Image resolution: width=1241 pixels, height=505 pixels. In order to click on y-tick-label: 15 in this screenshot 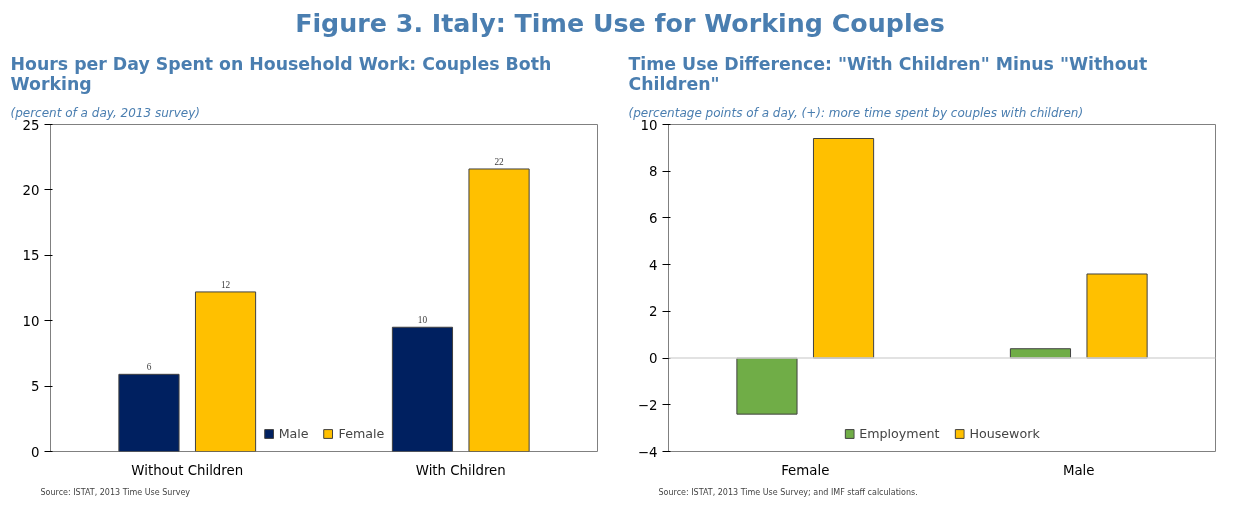, I will do `click(31, 256)`.